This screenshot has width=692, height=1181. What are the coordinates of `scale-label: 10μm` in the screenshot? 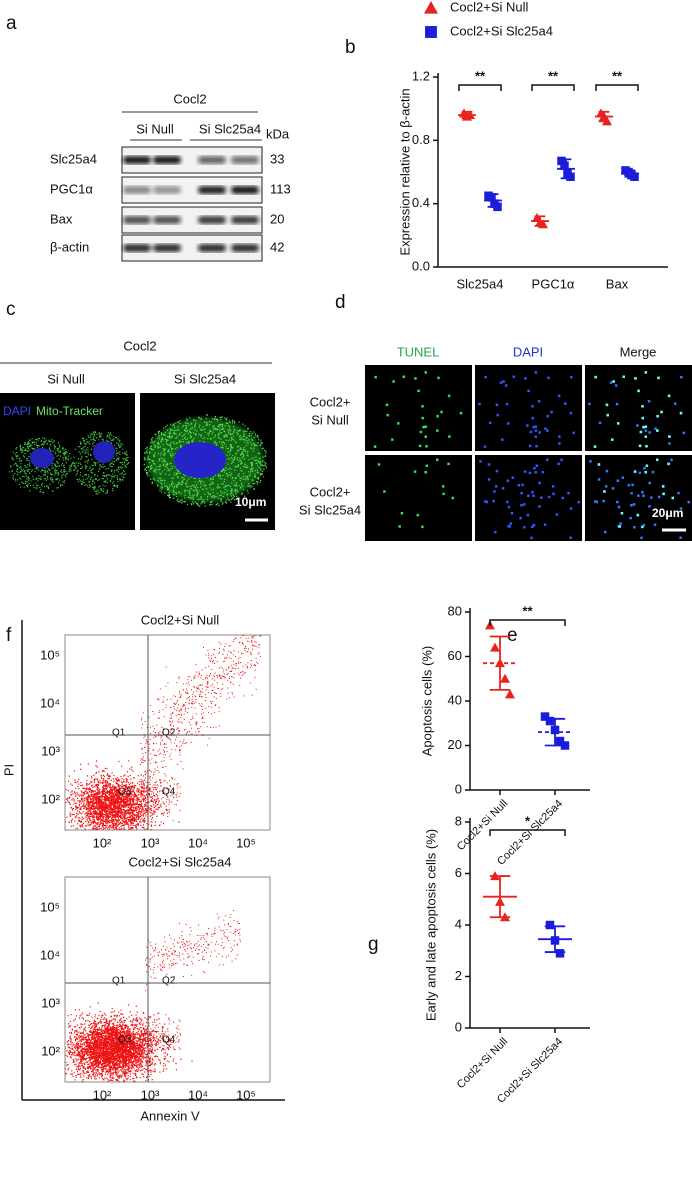 It's located at (250, 502).